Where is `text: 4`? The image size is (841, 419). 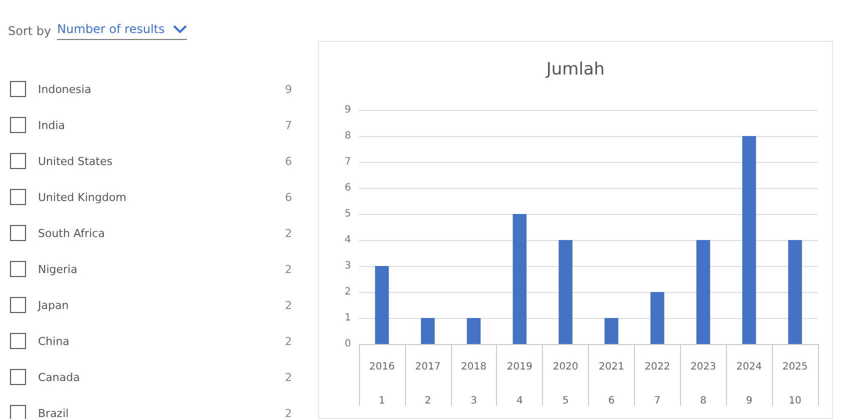 text: 4 is located at coordinates (519, 401).